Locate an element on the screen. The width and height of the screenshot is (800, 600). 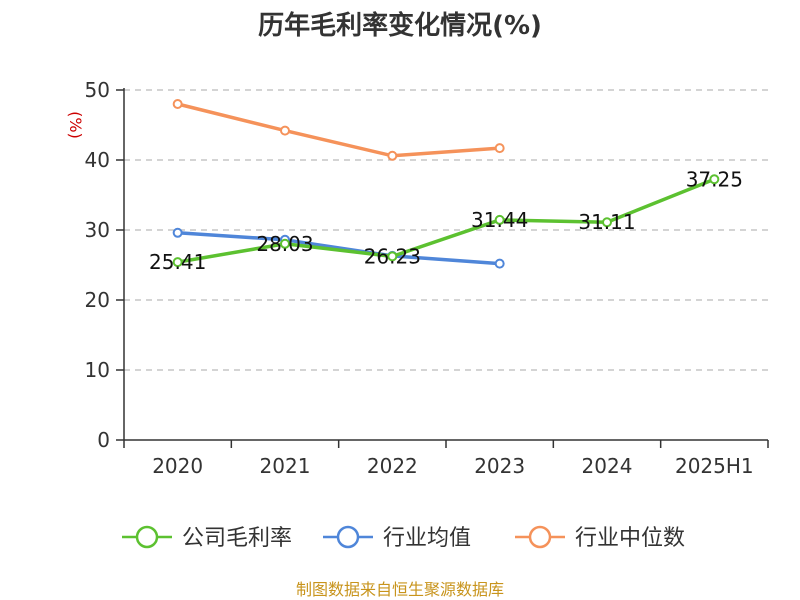
data-label: 31.11 is located at coordinates (606, 222).